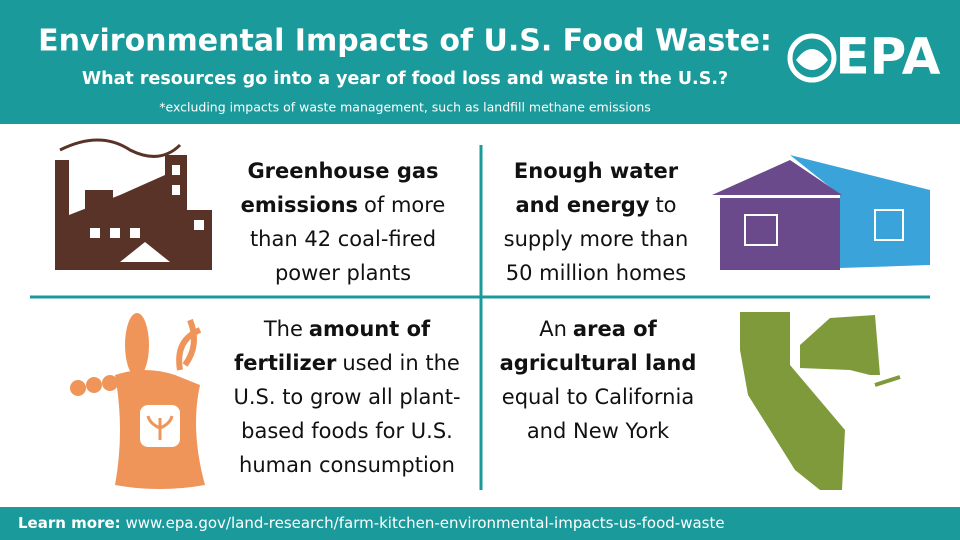  I want to click on panel-line: agricultural land, so click(598, 363).